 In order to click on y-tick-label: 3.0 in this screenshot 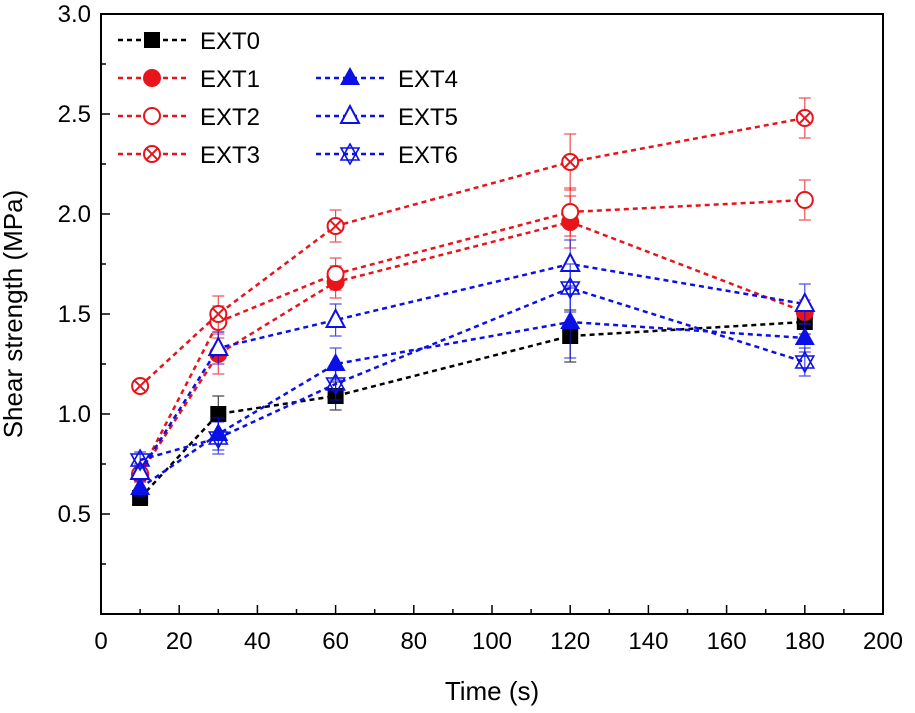, I will do `click(74, 14)`.